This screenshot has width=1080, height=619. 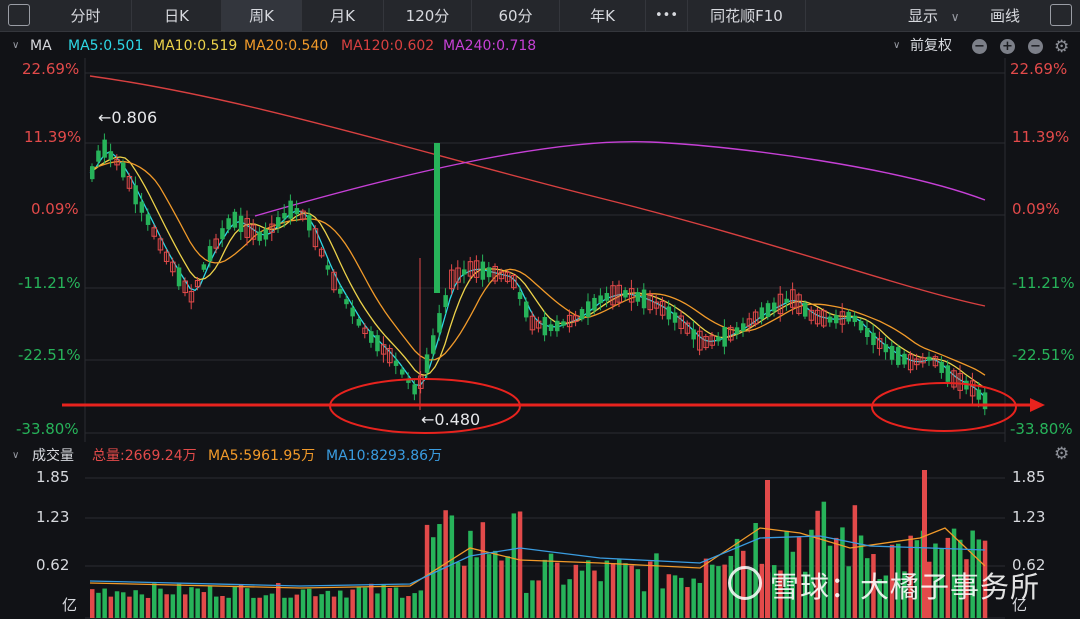 What do you see at coordinates (19, 15) in the screenshot?
I see `sidebar-toggle-icon` at bounding box center [19, 15].